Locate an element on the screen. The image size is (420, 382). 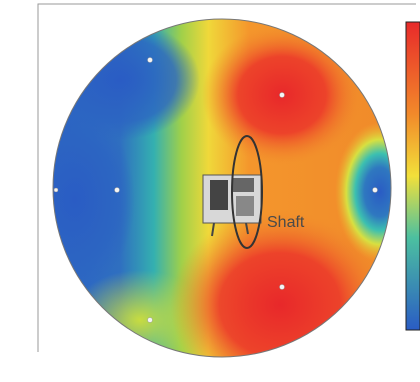
color-bar is located at coordinates (412, 176).